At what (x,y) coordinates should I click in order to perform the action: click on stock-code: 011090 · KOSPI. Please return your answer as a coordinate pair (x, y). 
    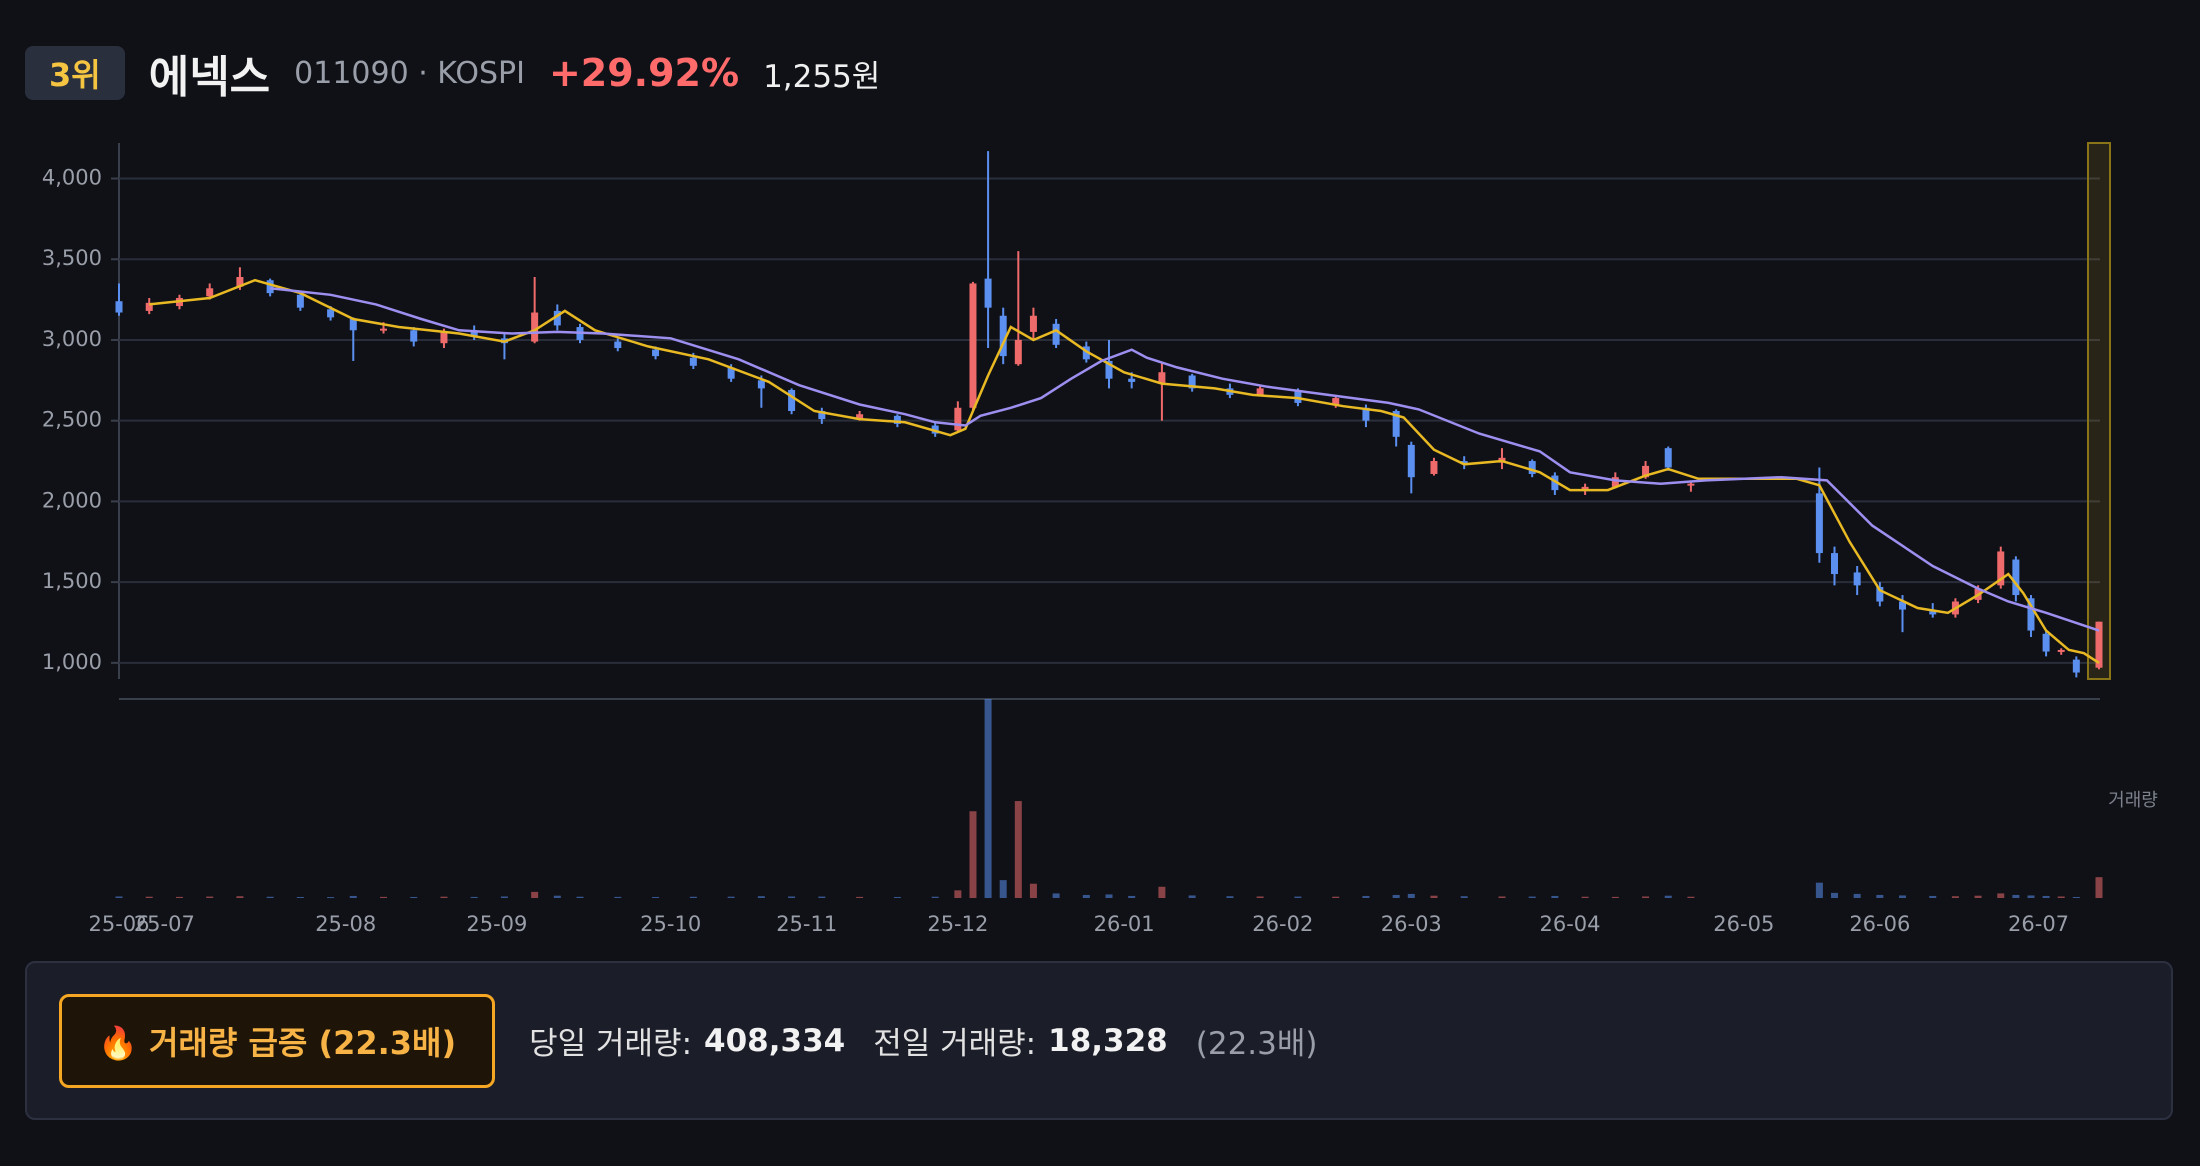
    Looking at the image, I should click on (409, 73).